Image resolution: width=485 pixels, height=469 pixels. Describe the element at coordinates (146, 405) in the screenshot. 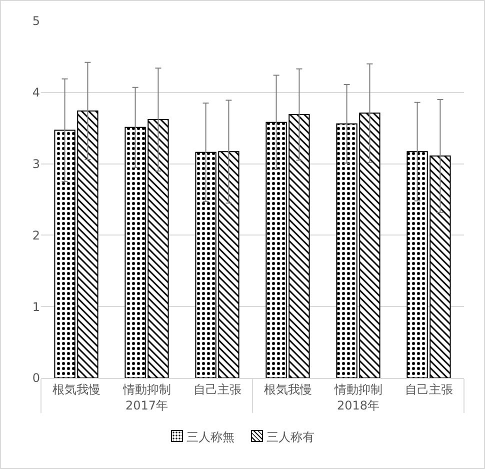

I see `text: 2017年` at that location.